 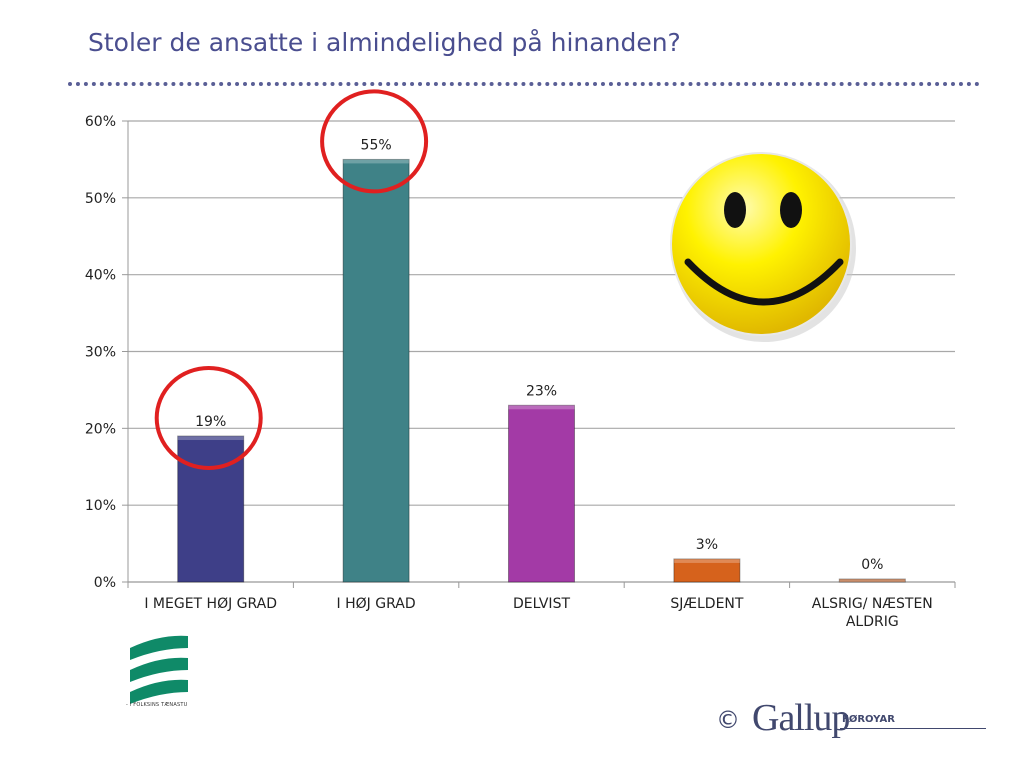 What do you see at coordinates (100, 506) in the screenshot?
I see `y-tick-label: 10%` at bounding box center [100, 506].